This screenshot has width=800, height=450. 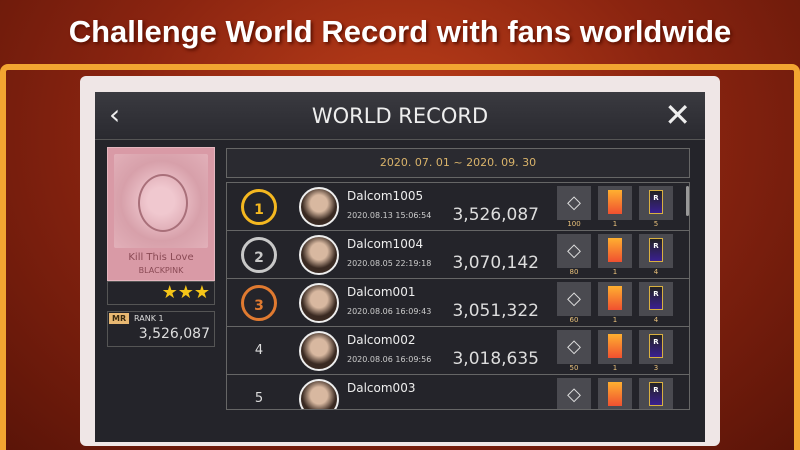 What do you see at coordinates (574, 368) in the screenshot?
I see `reward-count: 50` at bounding box center [574, 368].